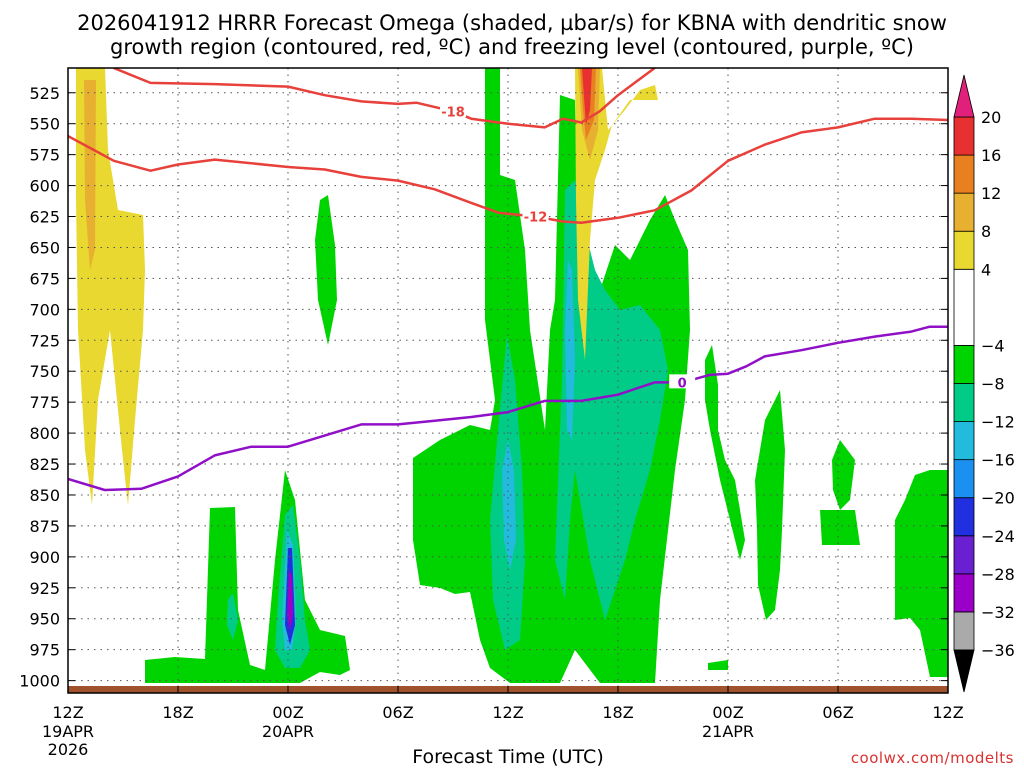 The width and height of the screenshot is (1024, 768). What do you see at coordinates (44, 464) in the screenshot?
I see `y-tick-label: 825` at bounding box center [44, 464].